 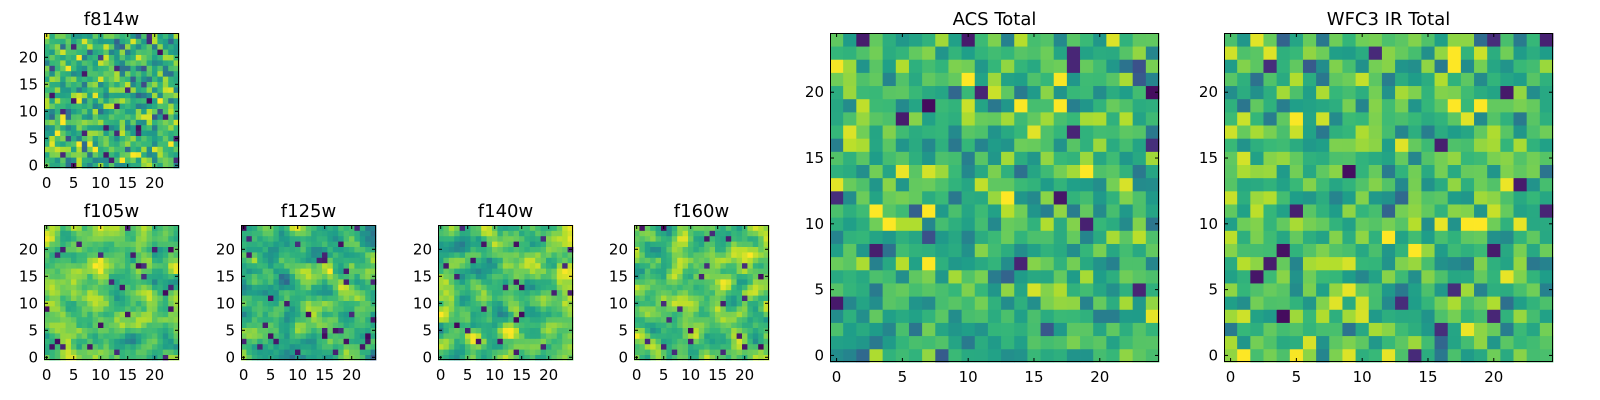 What do you see at coordinates (1213, 290) in the screenshot?
I see `y-tick-label: 5` at bounding box center [1213, 290].